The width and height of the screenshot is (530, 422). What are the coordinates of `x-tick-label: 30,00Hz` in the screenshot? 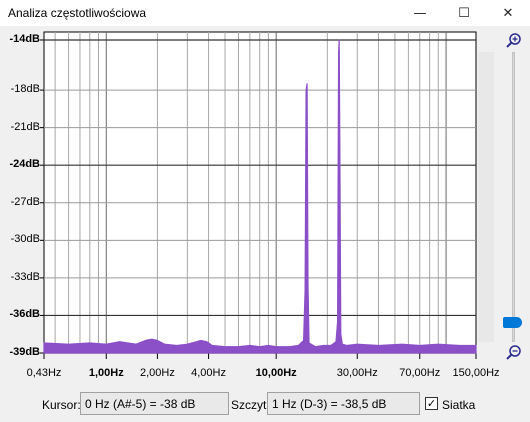 It's located at (357, 373).